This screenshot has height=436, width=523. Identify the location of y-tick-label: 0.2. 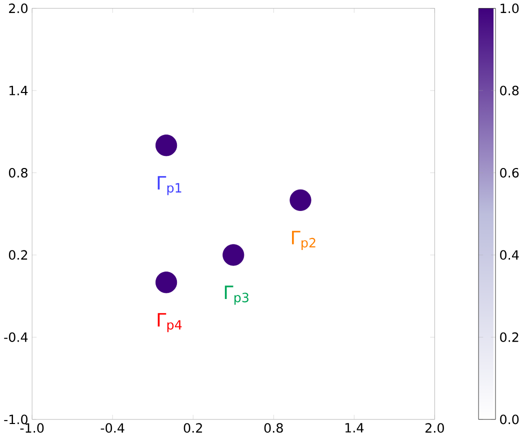
(18, 255).